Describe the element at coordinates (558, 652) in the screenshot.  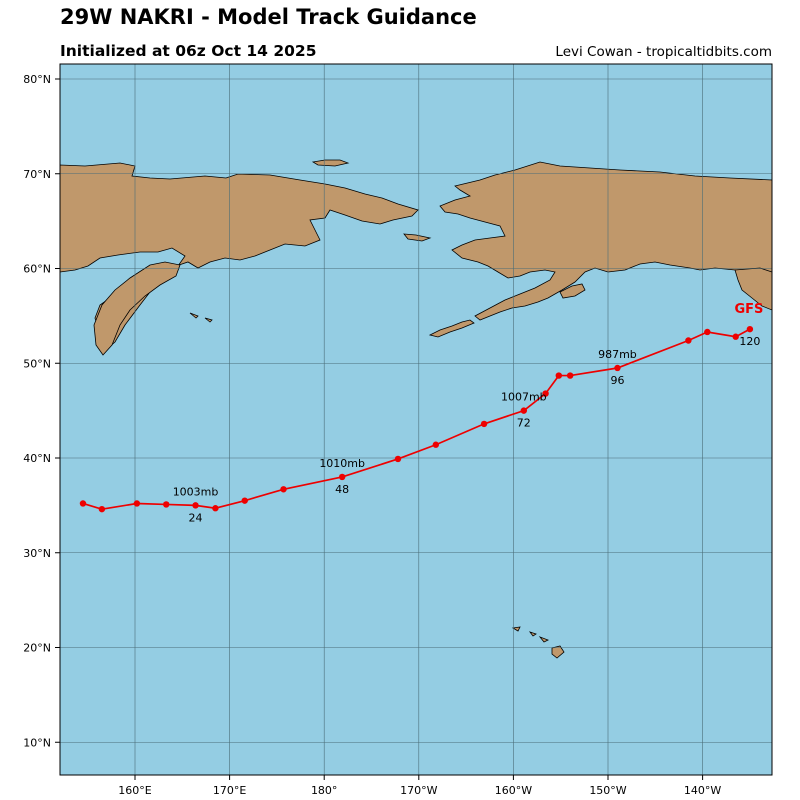
I see `land-hawaii` at that location.